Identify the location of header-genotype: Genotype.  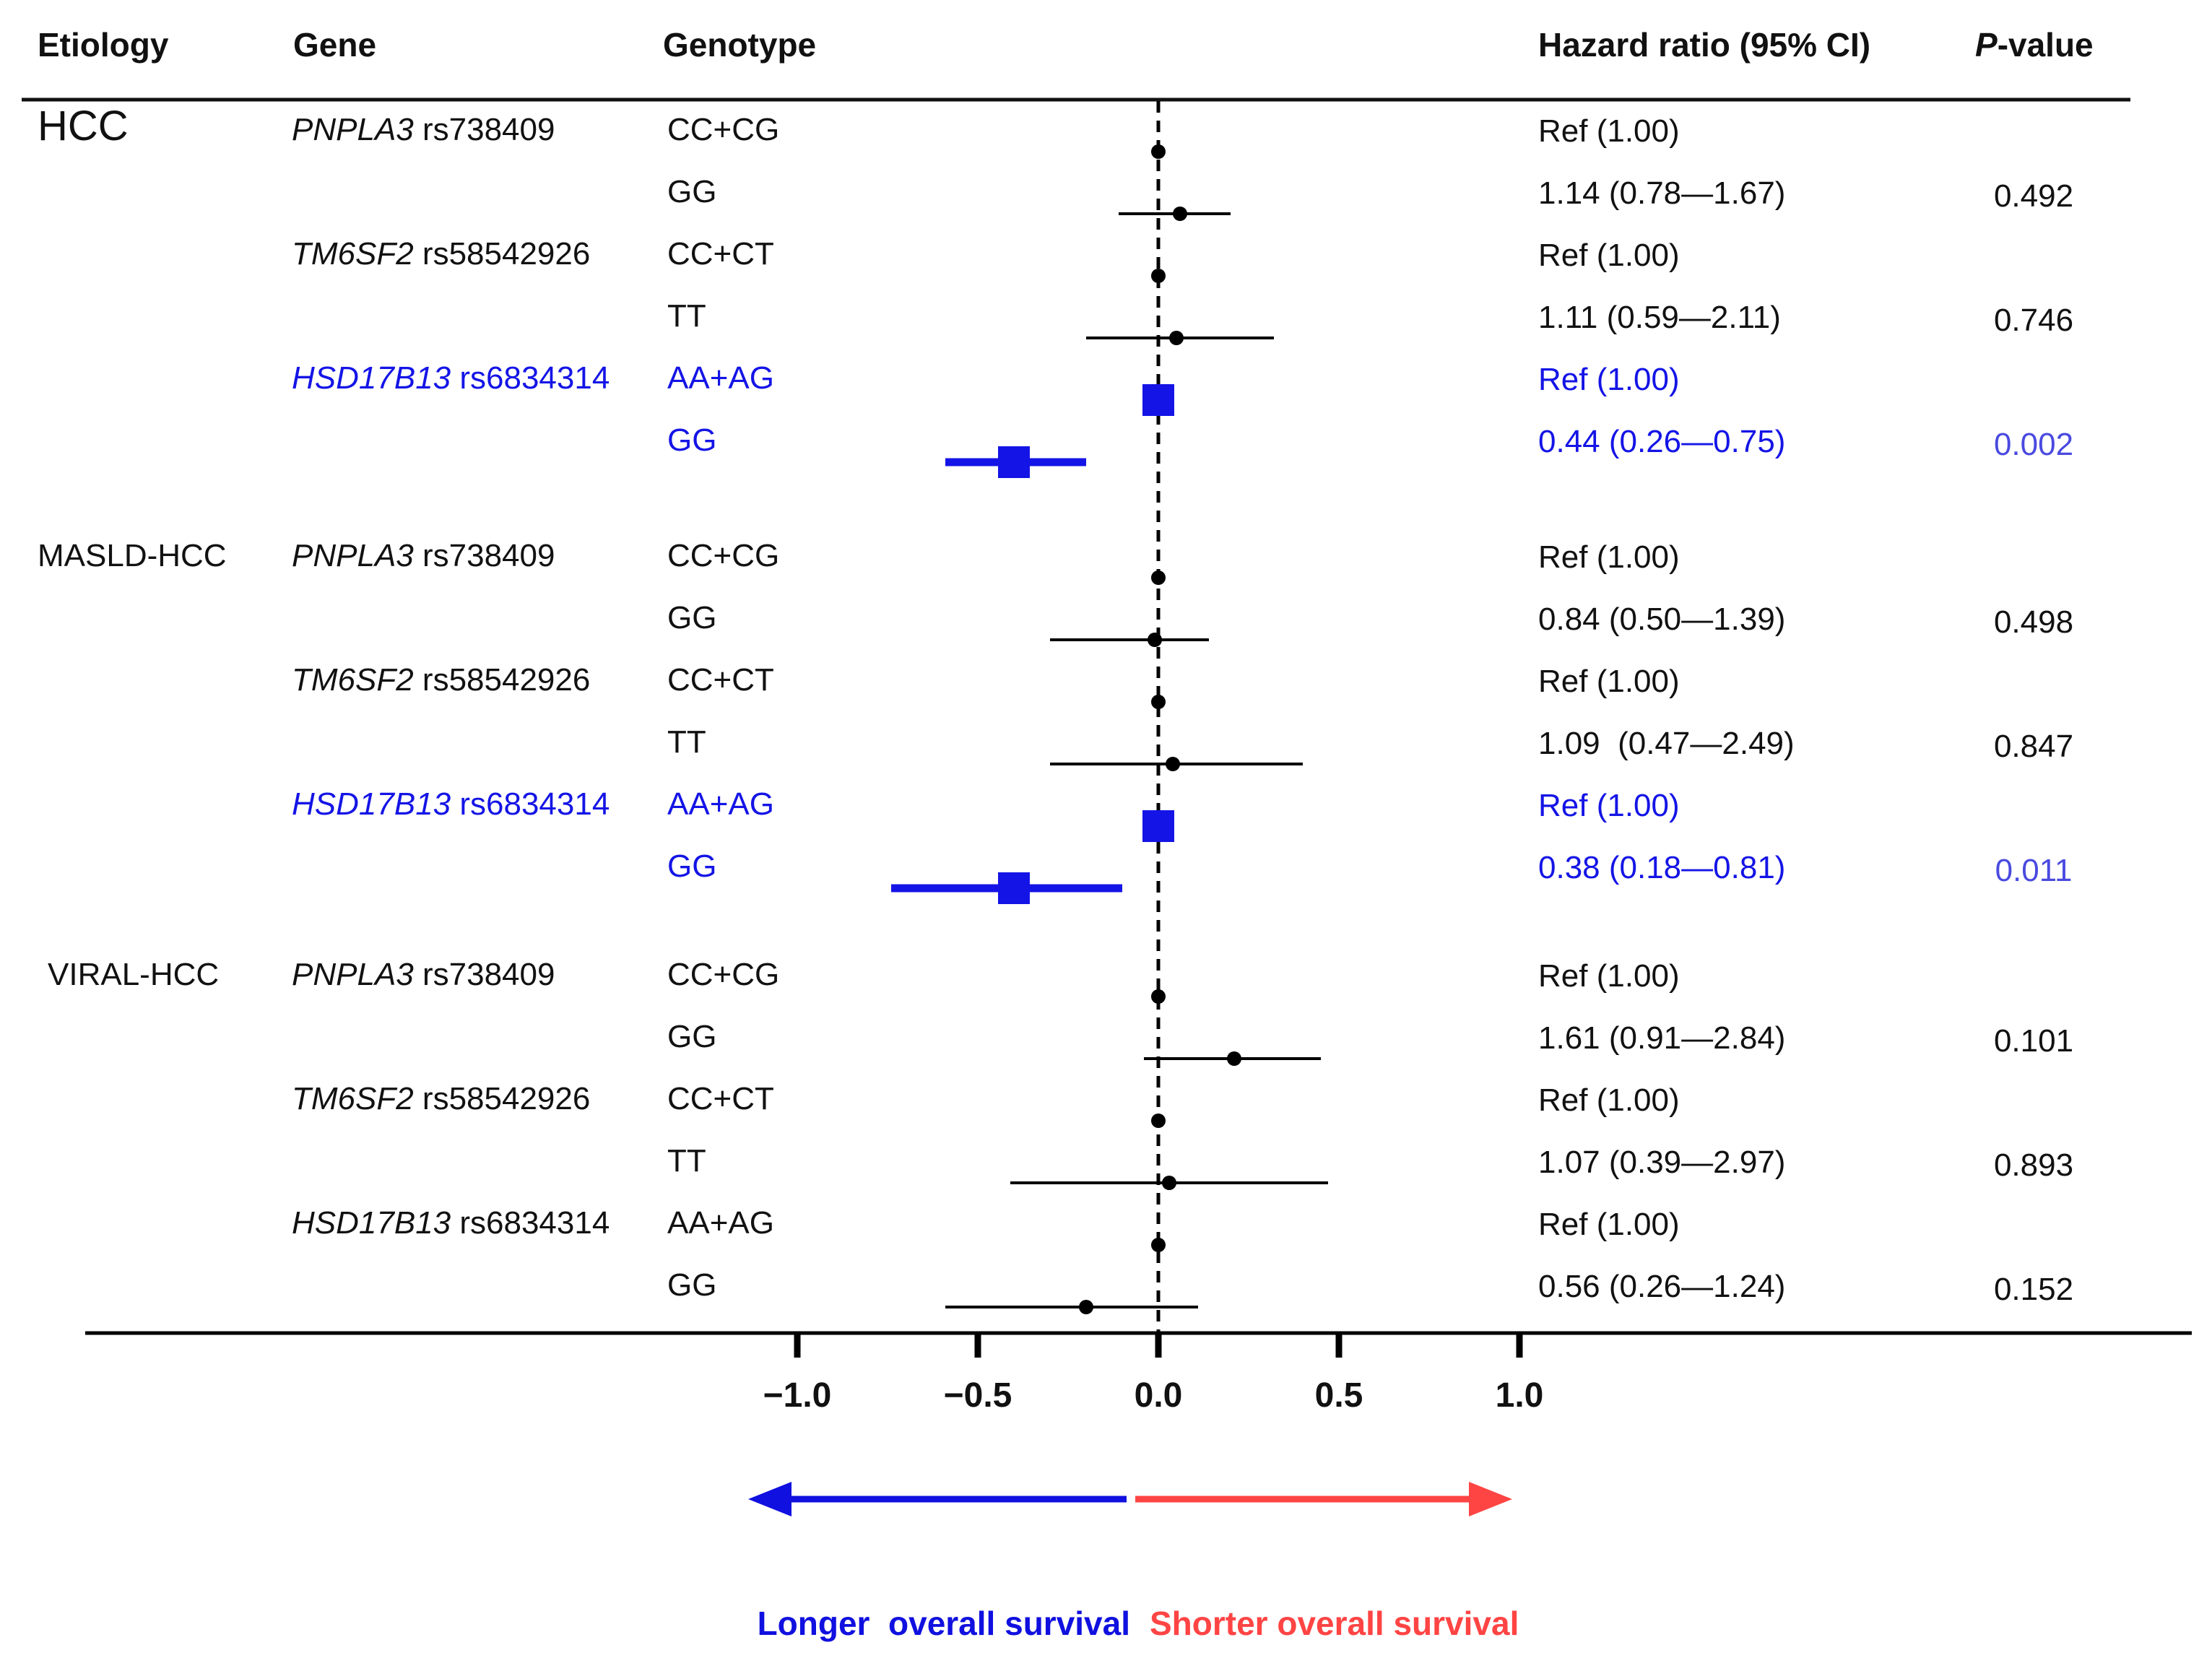
(739, 45).